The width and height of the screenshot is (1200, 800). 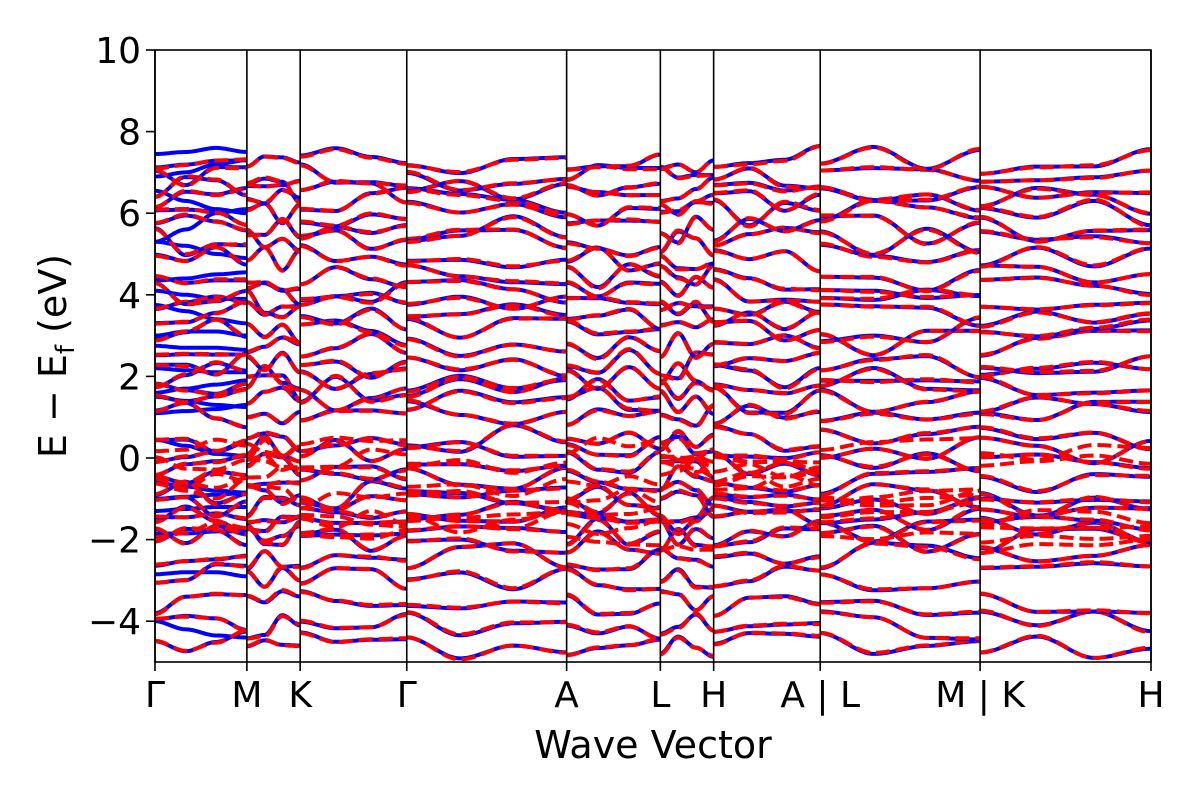 What do you see at coordinates (53, 406) in the screenshot?
I see `y-axis-title-main: E − E` at bounding box center [53, 406].